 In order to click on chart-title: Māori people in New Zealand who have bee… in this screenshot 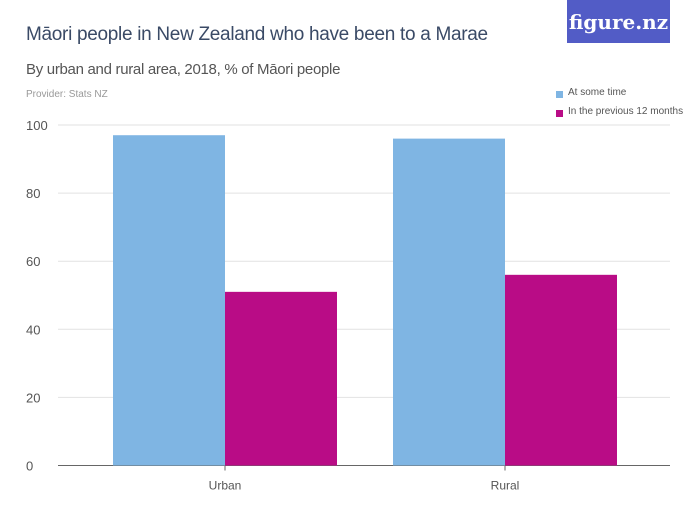, I will do `click(257, 34)`.